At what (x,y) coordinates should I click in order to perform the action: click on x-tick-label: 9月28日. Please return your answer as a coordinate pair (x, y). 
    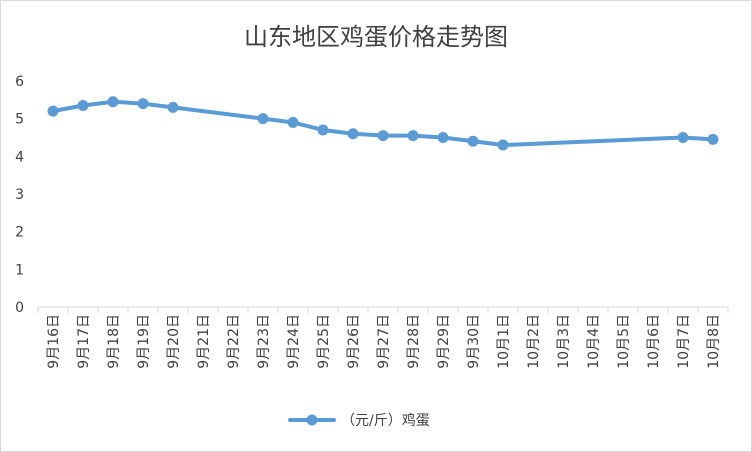
    Looking at the image, I should click on (414, 341).